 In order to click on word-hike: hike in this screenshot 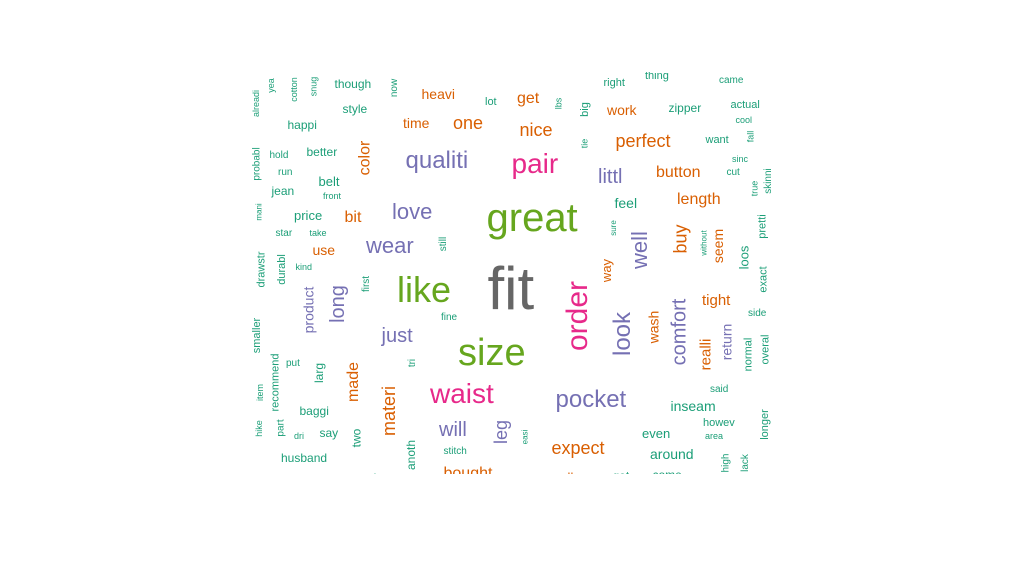, I will do `click(258, 428)`.